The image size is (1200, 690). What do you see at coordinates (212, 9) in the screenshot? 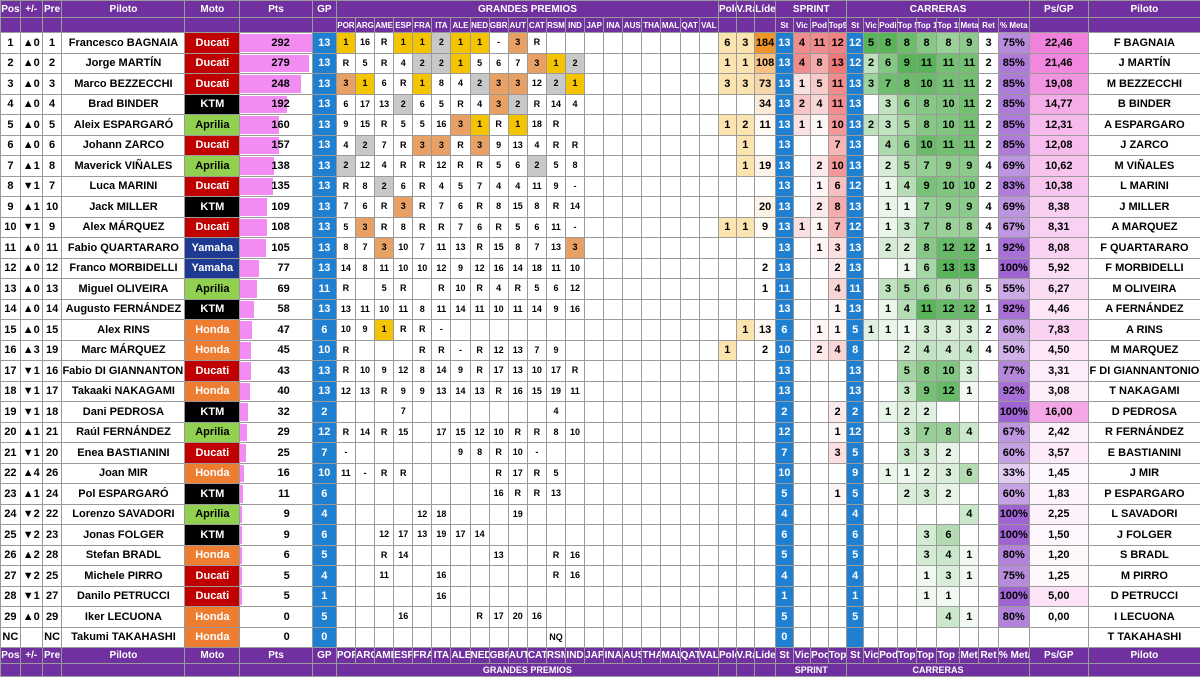
I see `hdr-moto: Moto` at bounding box center [212, 9].